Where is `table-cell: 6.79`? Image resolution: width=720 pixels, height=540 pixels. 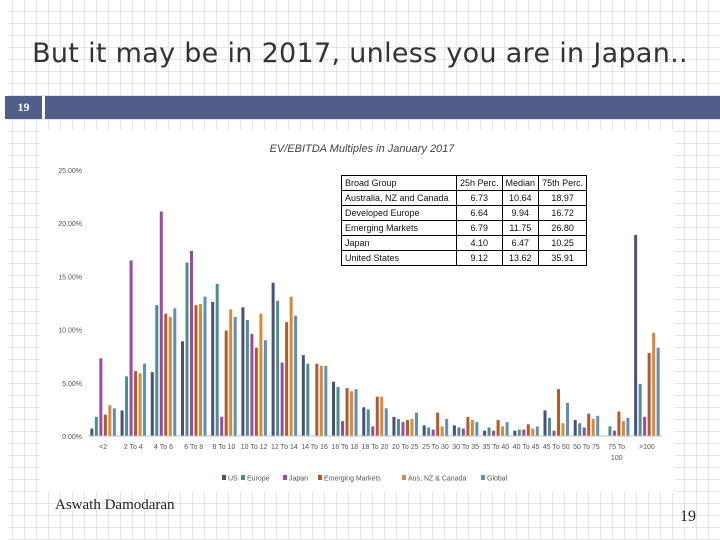 table-cell: 6.79 is located at coordinates (479, 228).